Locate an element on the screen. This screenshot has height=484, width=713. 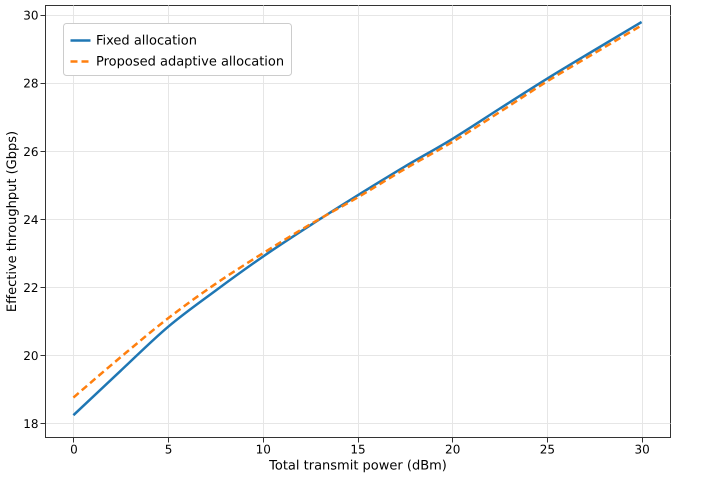
y-axis-title: Effective throughput (Gbps) is located at coordinates (12, 221).